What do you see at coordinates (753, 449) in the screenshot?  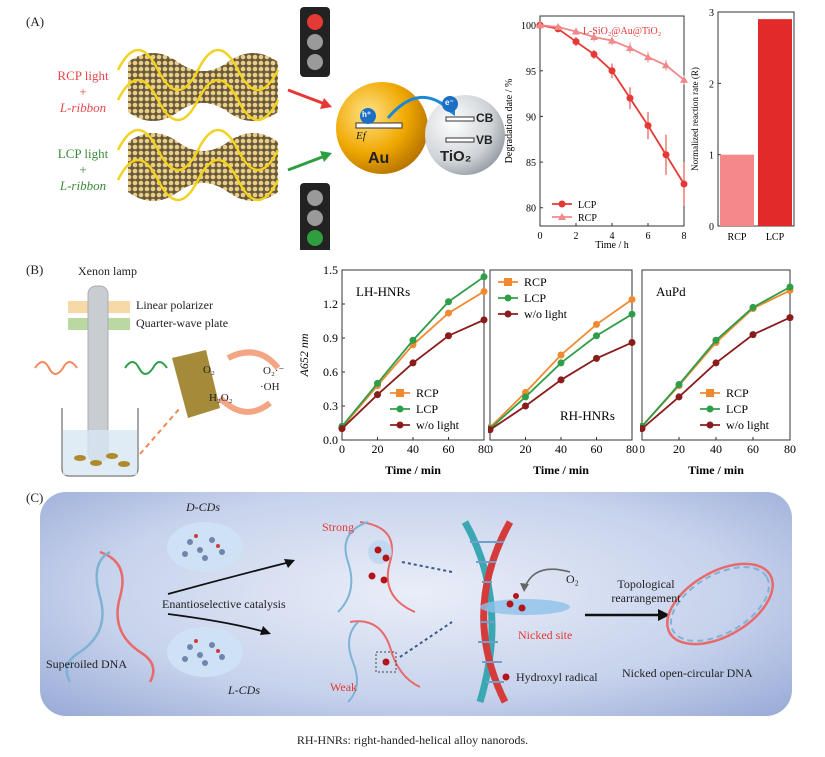 I see `x-tick-label: 60` at bounding box center [753, 449].